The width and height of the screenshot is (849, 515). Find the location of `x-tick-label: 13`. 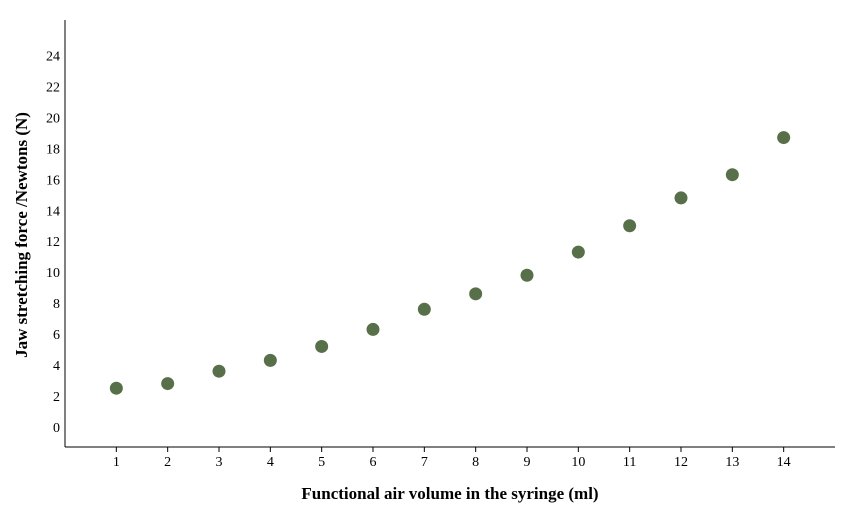

x-tick-label: 13 is located at coordinates (732, 462).